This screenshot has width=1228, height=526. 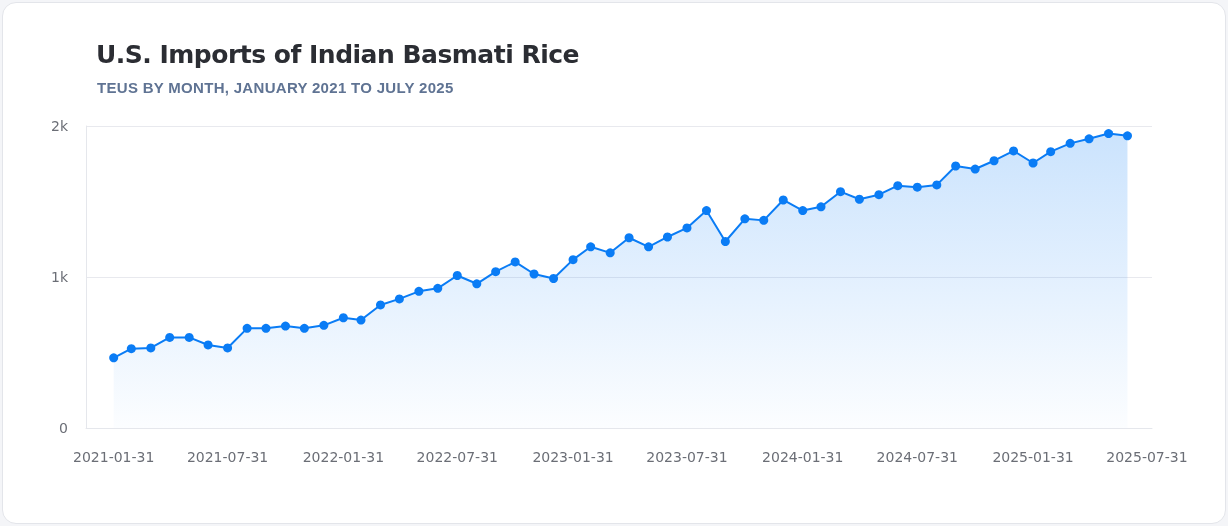 What do you see at coordinates (573, 457) in the screenshot?
I see `x-tick-label: 2023-01-31` at bounding box center [573, 457].